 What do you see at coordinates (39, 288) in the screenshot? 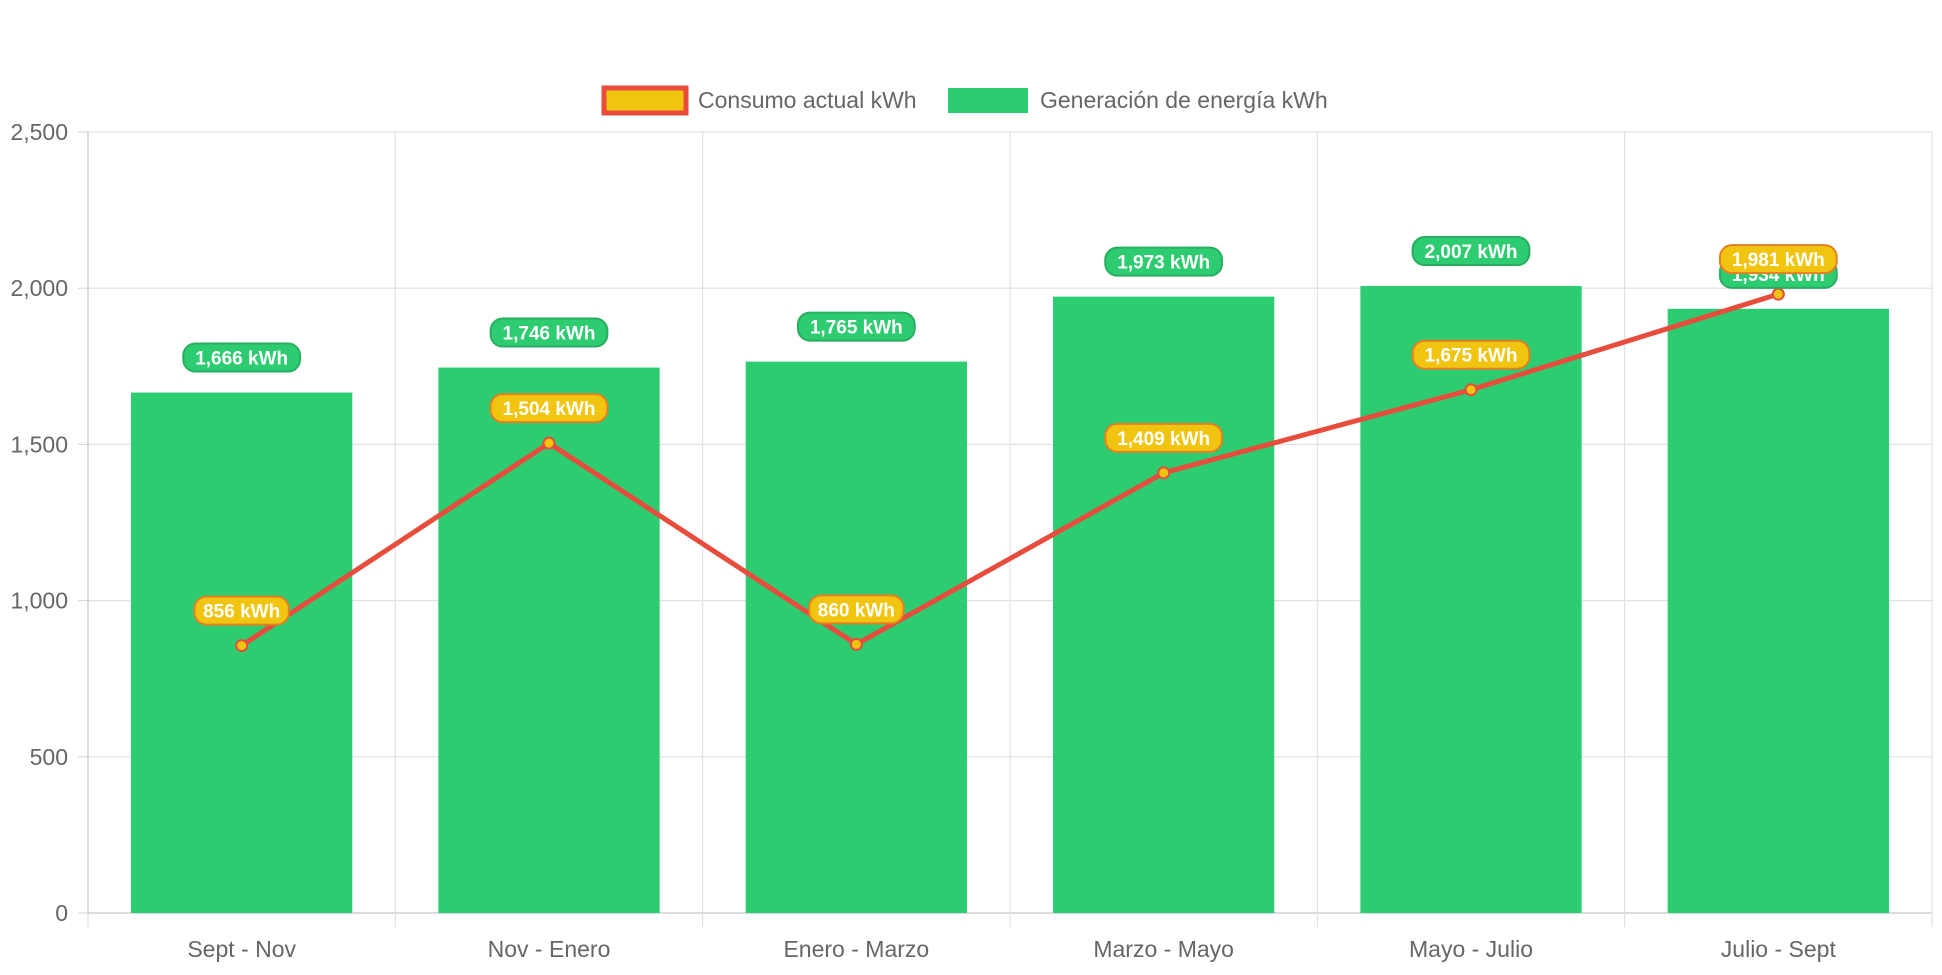
I see `y-tick-label: 2,000` at bounding box center [39, 288].